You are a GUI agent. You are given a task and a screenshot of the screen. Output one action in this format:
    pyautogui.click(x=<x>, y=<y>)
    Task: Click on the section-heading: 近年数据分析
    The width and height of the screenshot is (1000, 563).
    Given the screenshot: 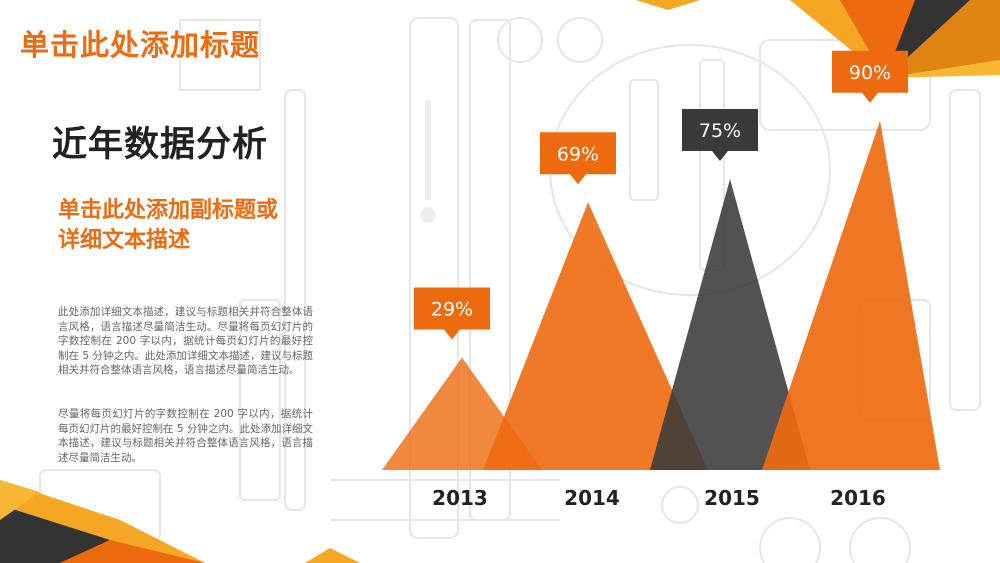 What is the action you would take?
    pyautogui.click(x=160, y=145)
    